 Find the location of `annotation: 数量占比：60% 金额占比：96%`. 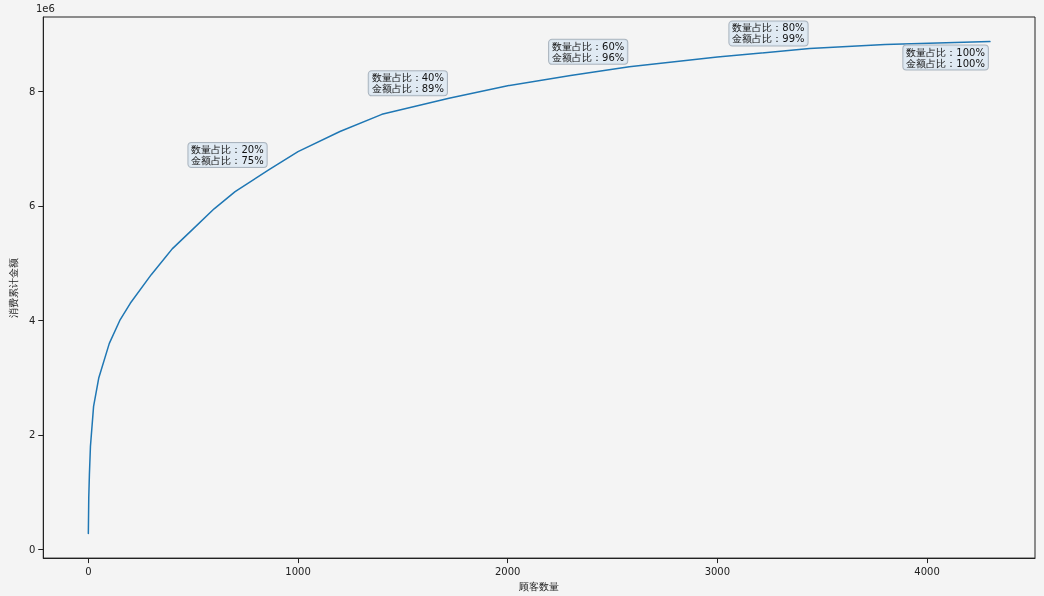

annotation: 数量占比：60% 金额占比：96% is located at coordinates (588, 51).